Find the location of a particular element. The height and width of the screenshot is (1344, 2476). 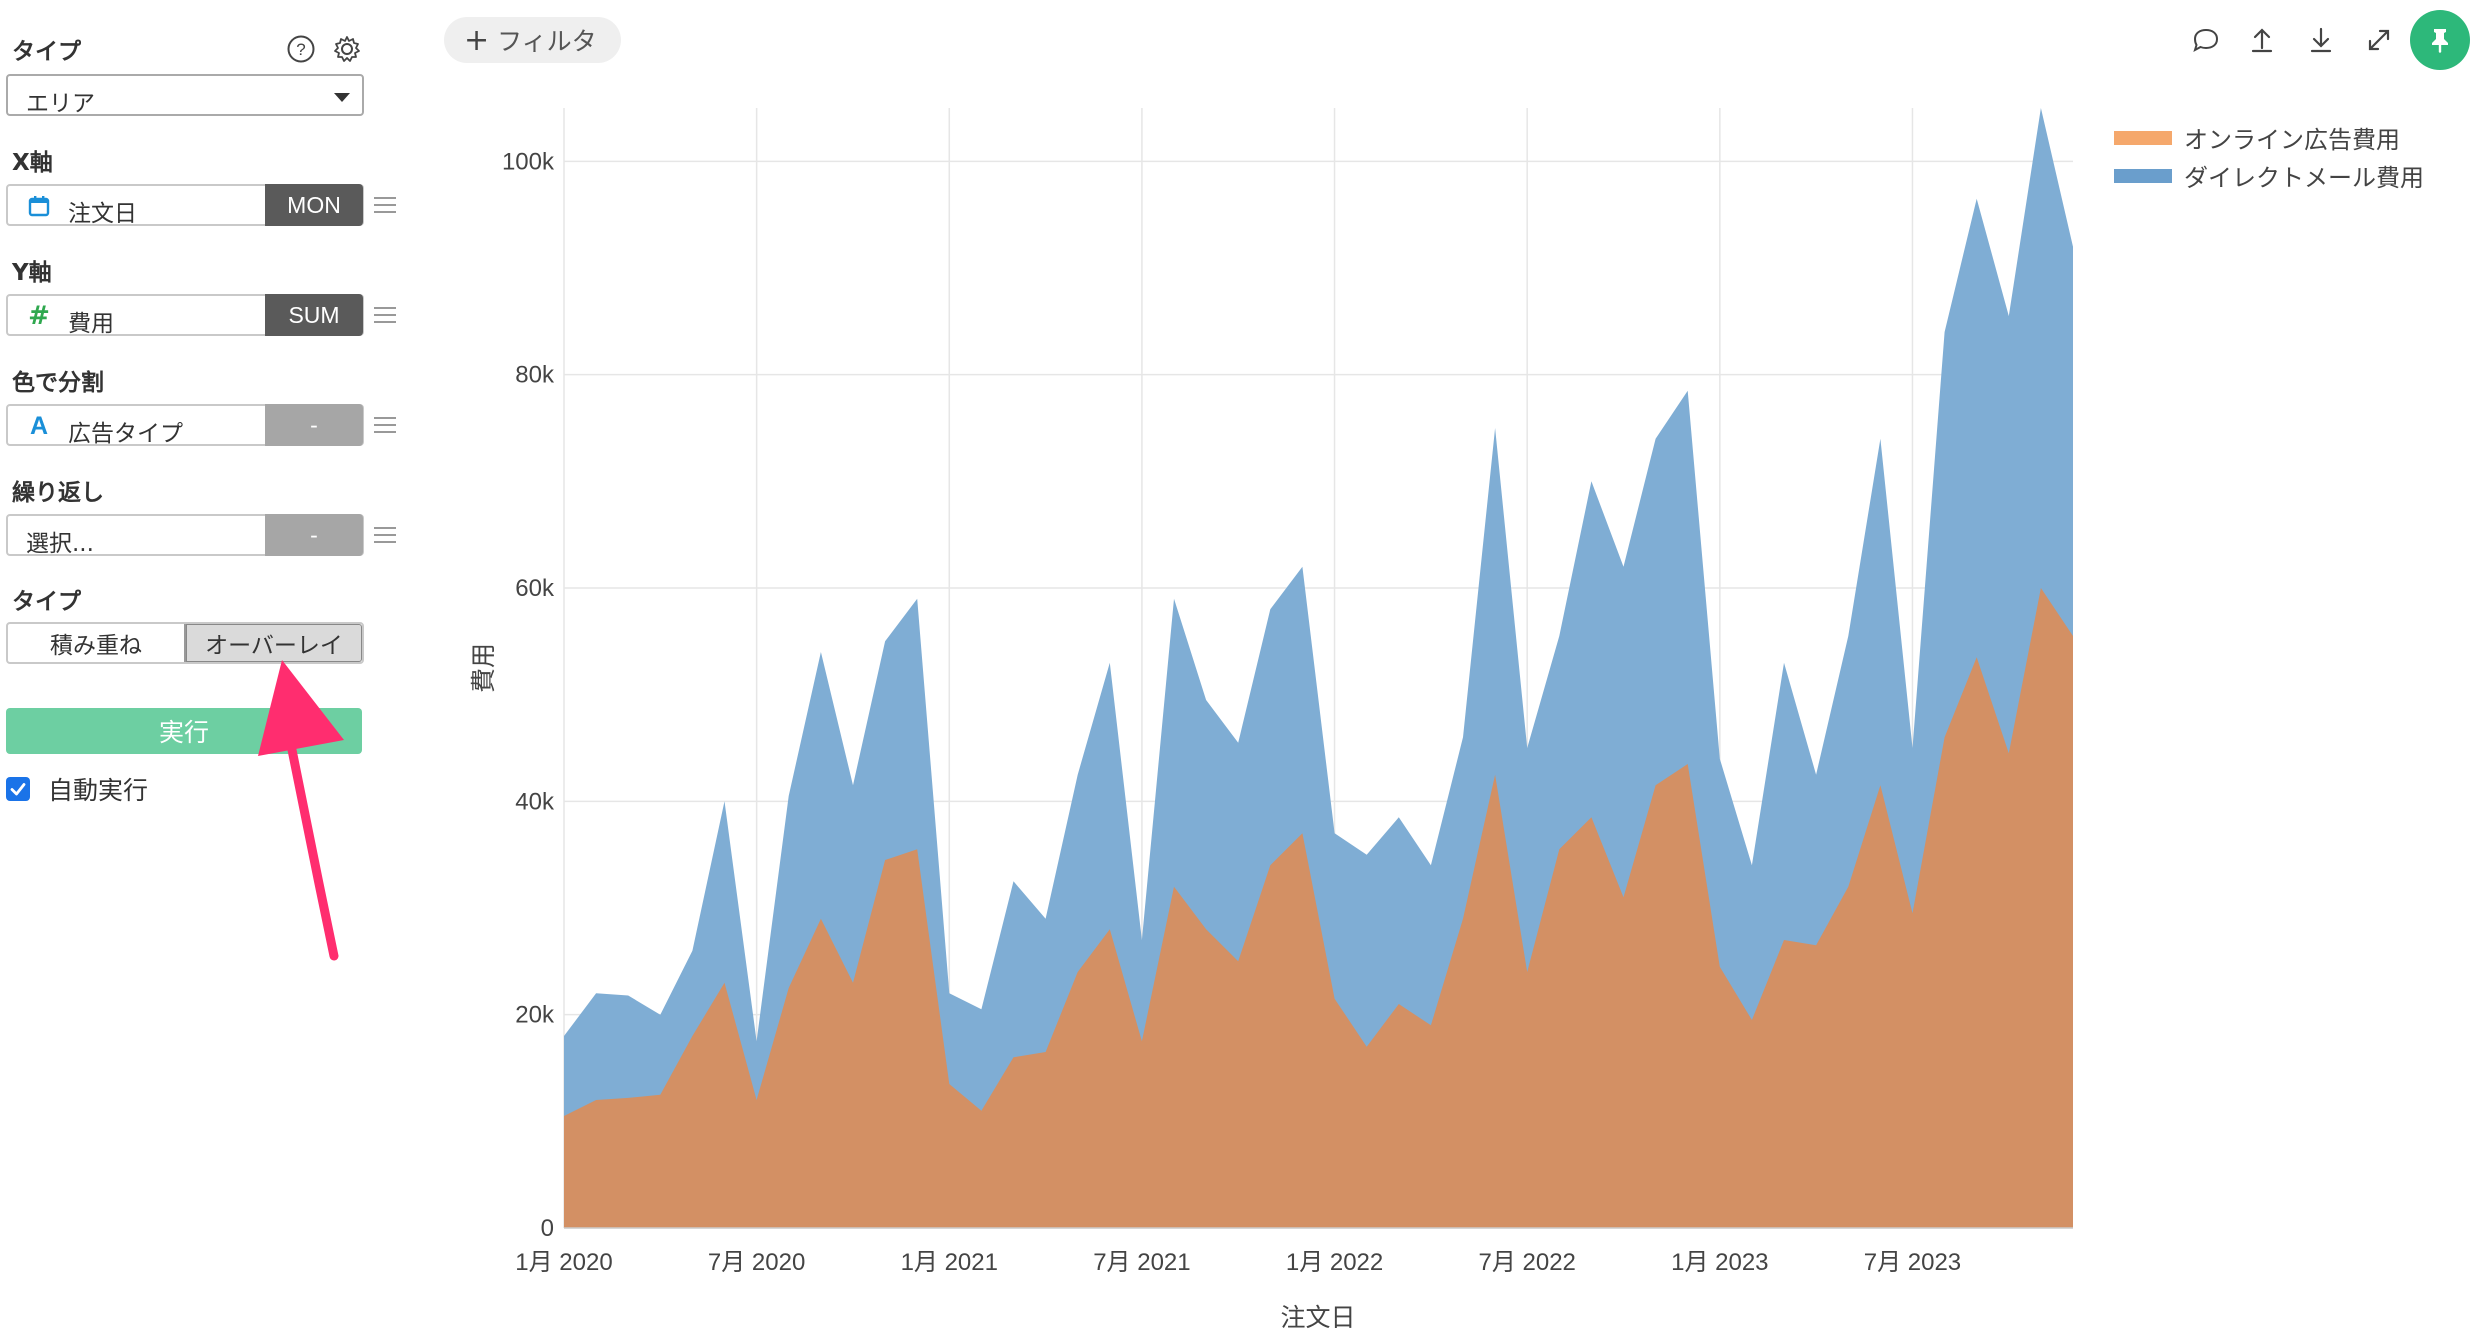

repeat-aggregation: - is located at coordinates (314, 535).